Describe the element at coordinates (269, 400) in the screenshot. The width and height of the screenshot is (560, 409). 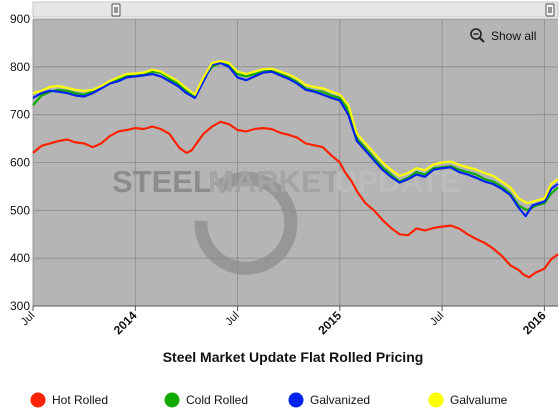
I see `legend: Hot Rolled Cold Rolled Galvanized Galvalume` at that location.